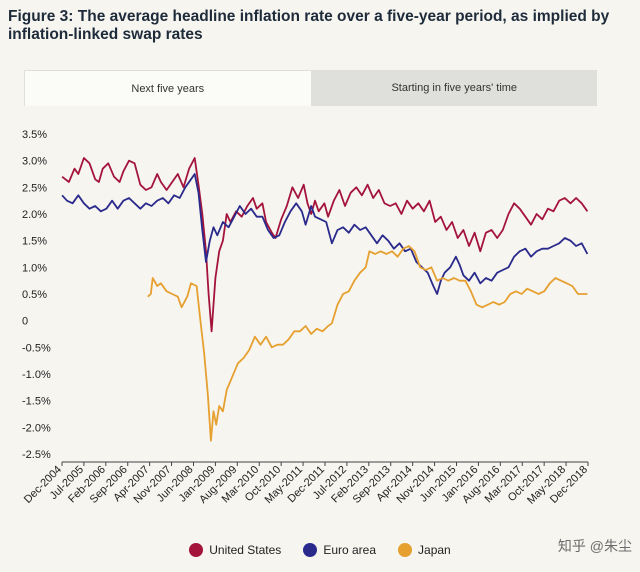  Describe the element at coordinates (434, 550) in the screenshot. I see `legend-label-japan: Japan` at that location.